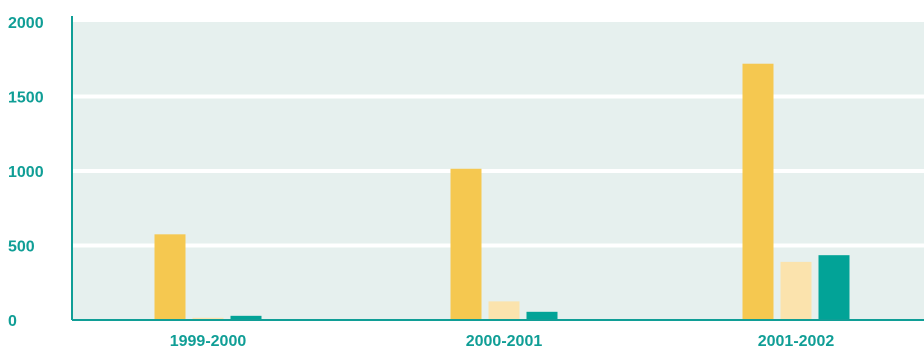 This screenshot has height=352, width=924. Describe the element at coordinates (26, 98) in the screenshot. I see `y-tick-label: 1500` at that location.